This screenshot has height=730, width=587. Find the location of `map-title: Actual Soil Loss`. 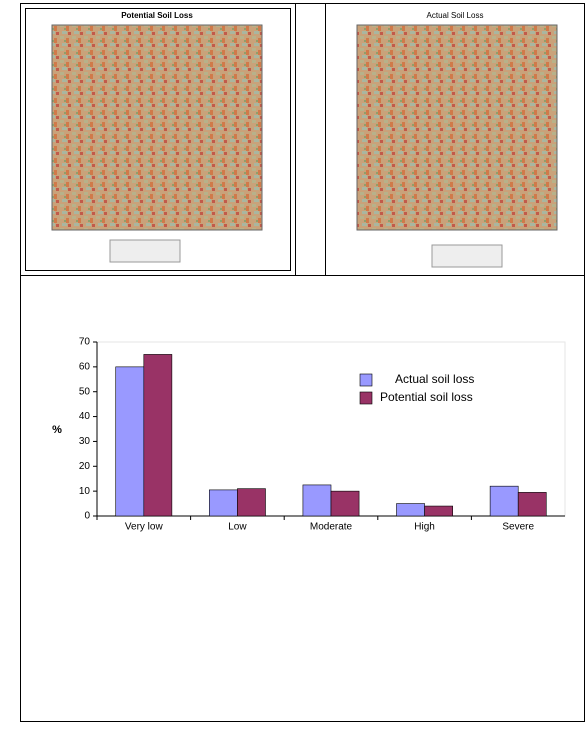

map-title: Actual Soil Loss is located at coordinates (455, 15).